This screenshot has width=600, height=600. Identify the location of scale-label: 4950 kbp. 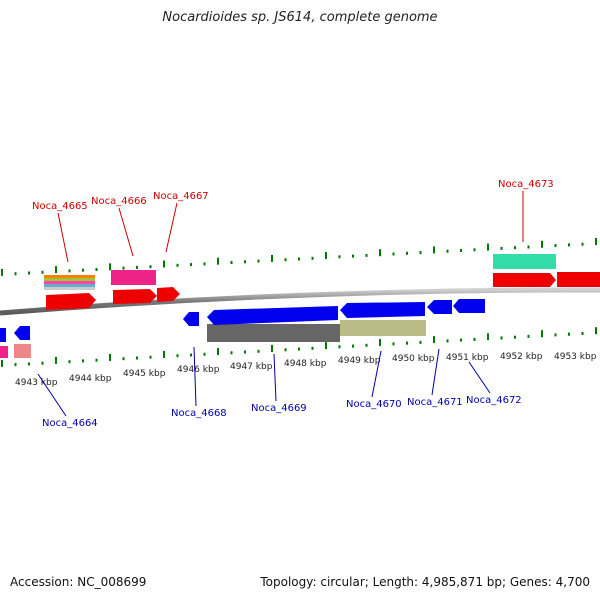
(413, 359).